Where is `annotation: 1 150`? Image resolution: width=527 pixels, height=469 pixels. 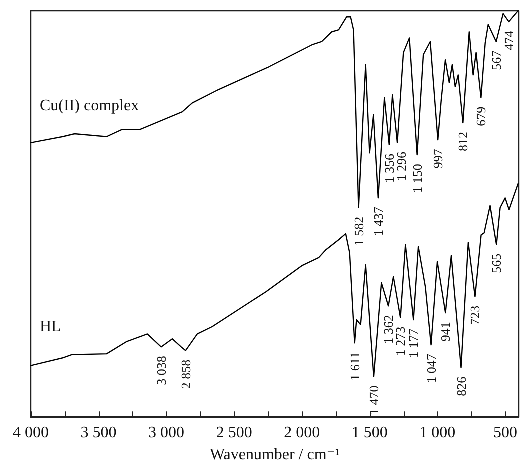 annotation: 1 150 is located at coordinates (417, 179).